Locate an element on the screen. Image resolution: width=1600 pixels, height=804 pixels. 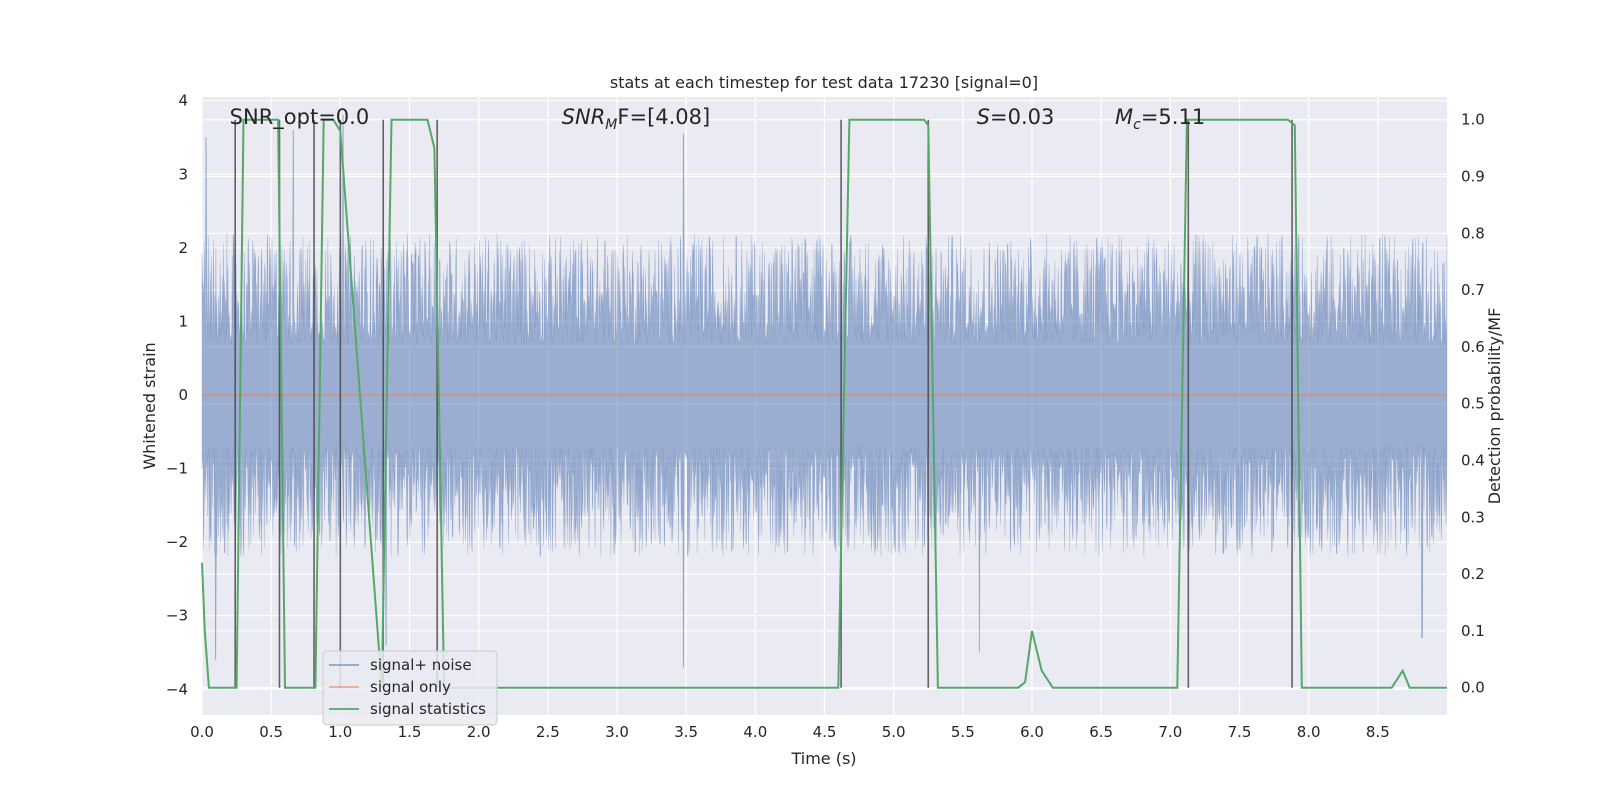
x-tick-label: 7.0 is located at coordinates (1170, 732).